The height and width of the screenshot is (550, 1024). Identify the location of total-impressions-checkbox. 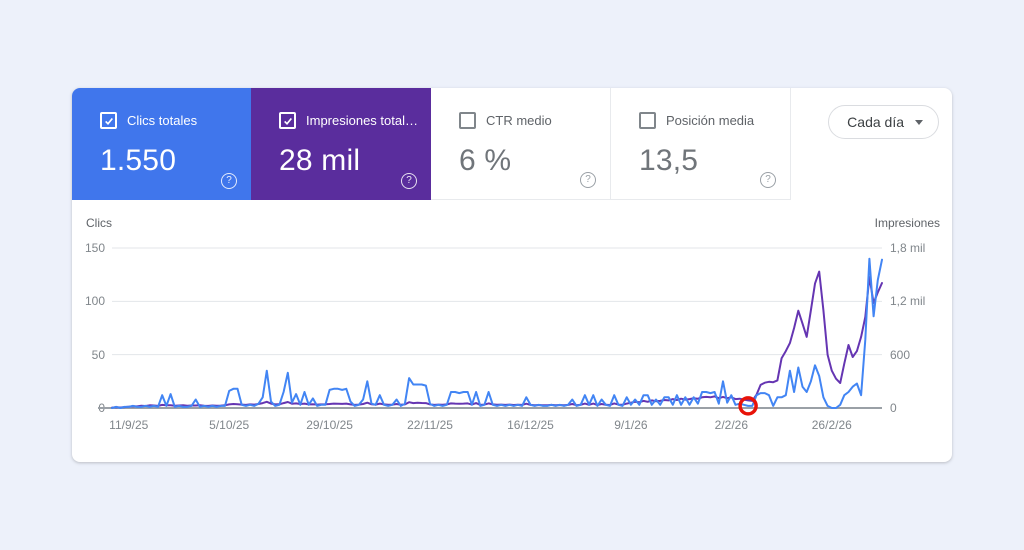
(287, 120).